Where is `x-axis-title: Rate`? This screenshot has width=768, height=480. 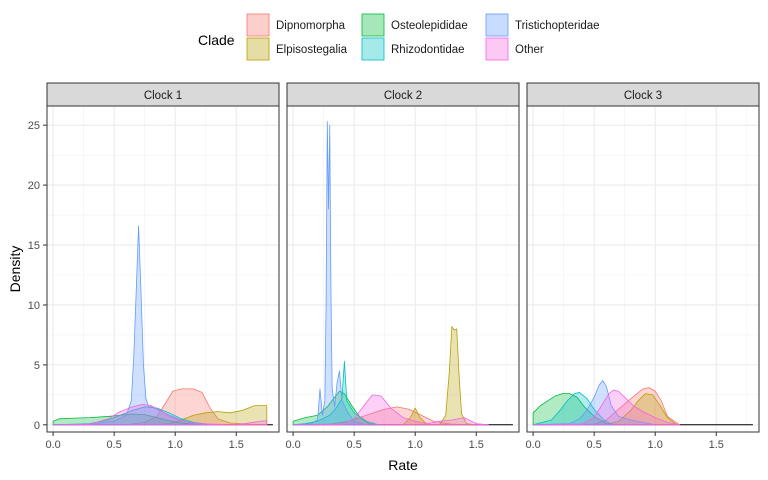 x-axis-title: Rate is located at coordinates (403, 465).